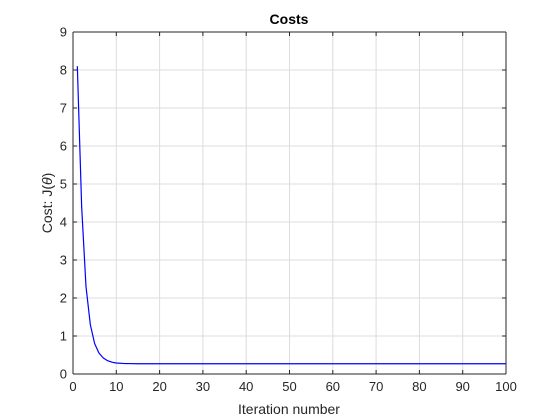 Image resolution: width=560 pixels, height=420 pixels. Describe the element at coordinates (419, 386) in the screenshot. I see `x-tick-label: 80` at that location.